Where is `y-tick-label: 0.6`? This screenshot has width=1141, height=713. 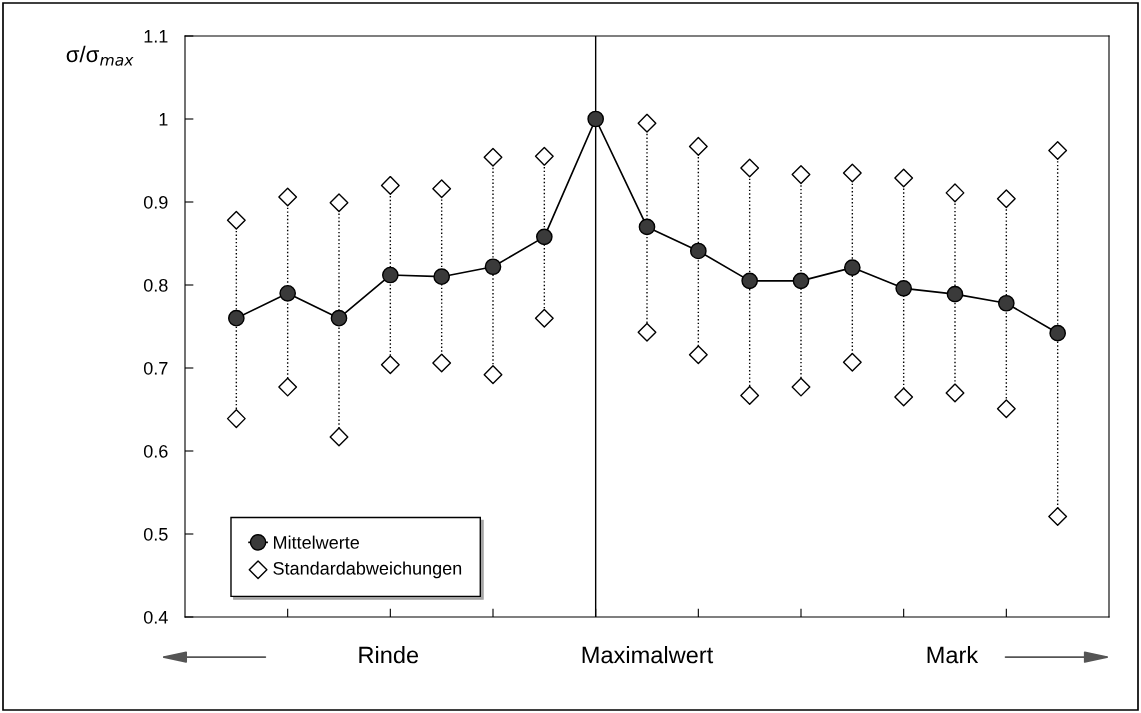
y-tick-label: 0.6 is located at coordinates (155, 451).